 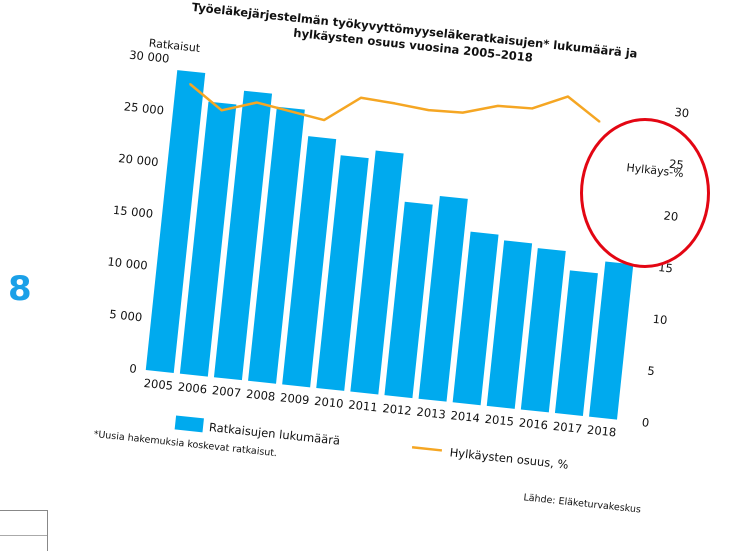 I want to click on line-point-2010, so click(x=361, y=97).